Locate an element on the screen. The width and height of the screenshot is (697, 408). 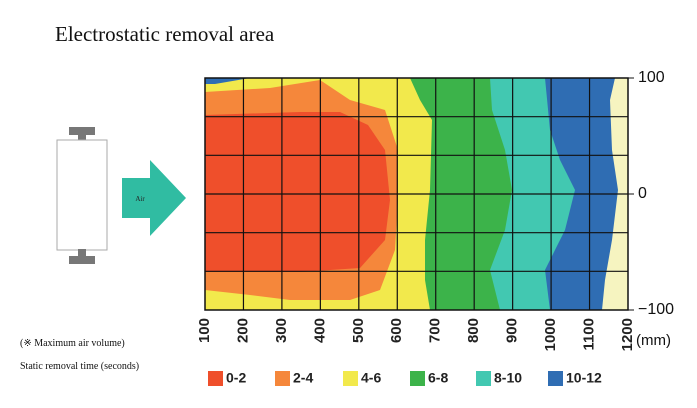
note: (※ Maximum air volume) is located at coordinates (72, 343).